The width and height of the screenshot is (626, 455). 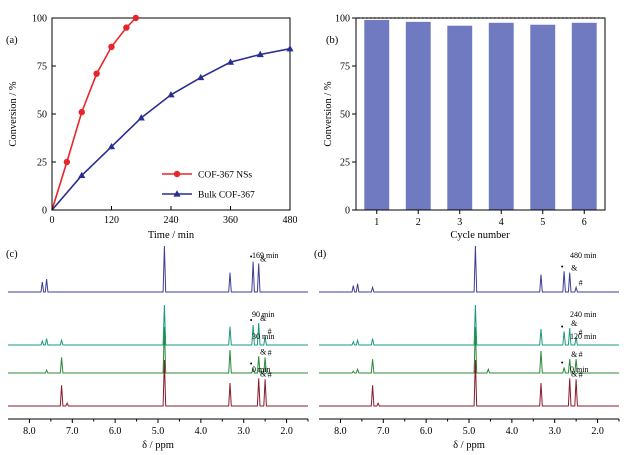 I want to click on panel-a-label: (a), so click(x=12, y=40).